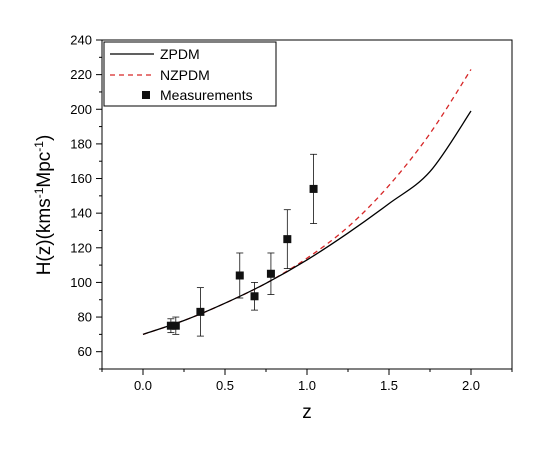 The width and height of the screenshot is (540, 460). Describe the element at coordinates (143, 385) in the screenshot. I see `x-tick-label: 0.0` at that location.